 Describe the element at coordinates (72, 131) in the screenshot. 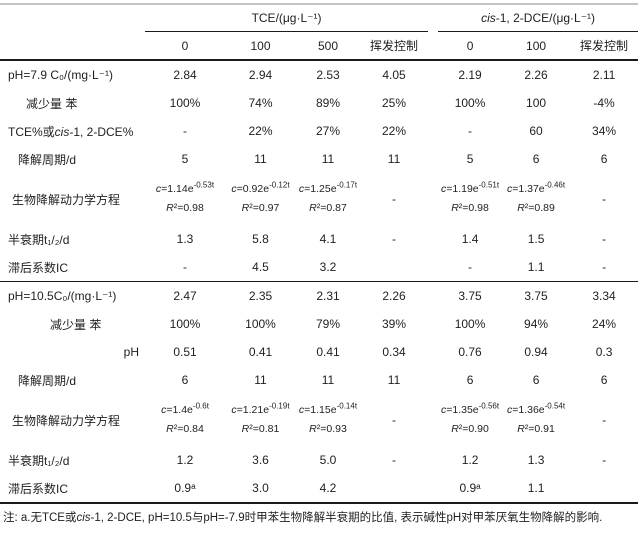

I see `row-label-tce-dce-pct: TCE%或cis-1, 2-DCE%` at that location.